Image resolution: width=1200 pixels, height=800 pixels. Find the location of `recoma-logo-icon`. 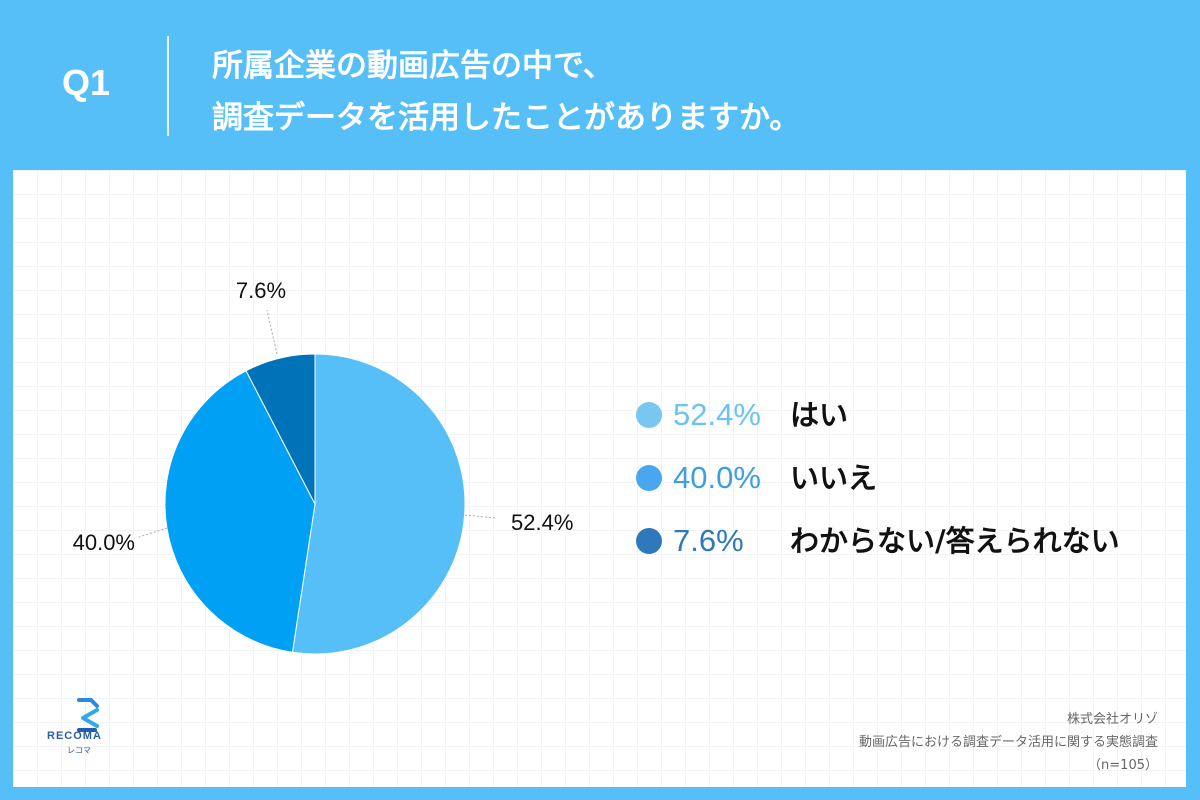

recoma-logo-icon is located at coordinates (88, 715).